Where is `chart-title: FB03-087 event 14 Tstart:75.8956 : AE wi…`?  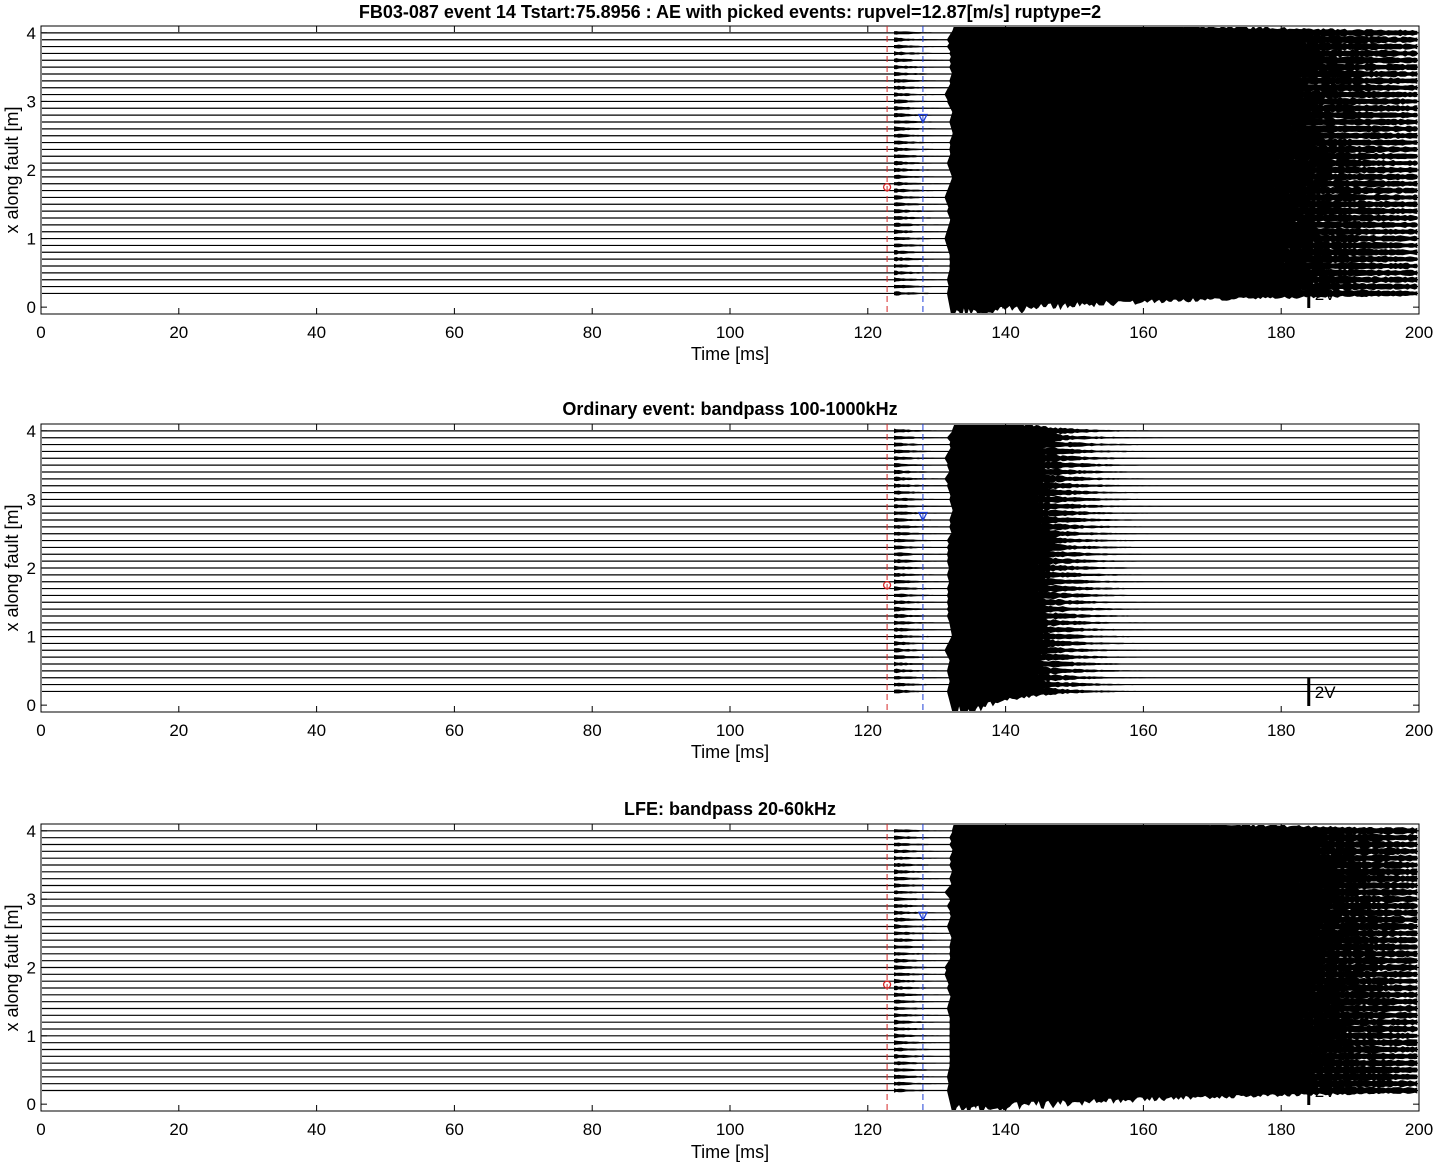 chart-title: FB03-087 event 14 Tstart:75.8956 : AE wi… is located at coordinates (730, 12).